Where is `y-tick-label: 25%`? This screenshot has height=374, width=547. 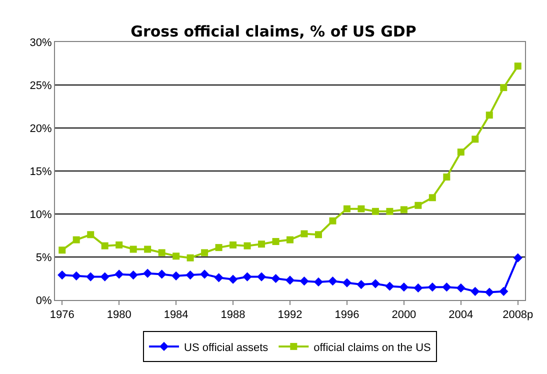
y-tick-label: 25% is located at coordinates (41, 86).